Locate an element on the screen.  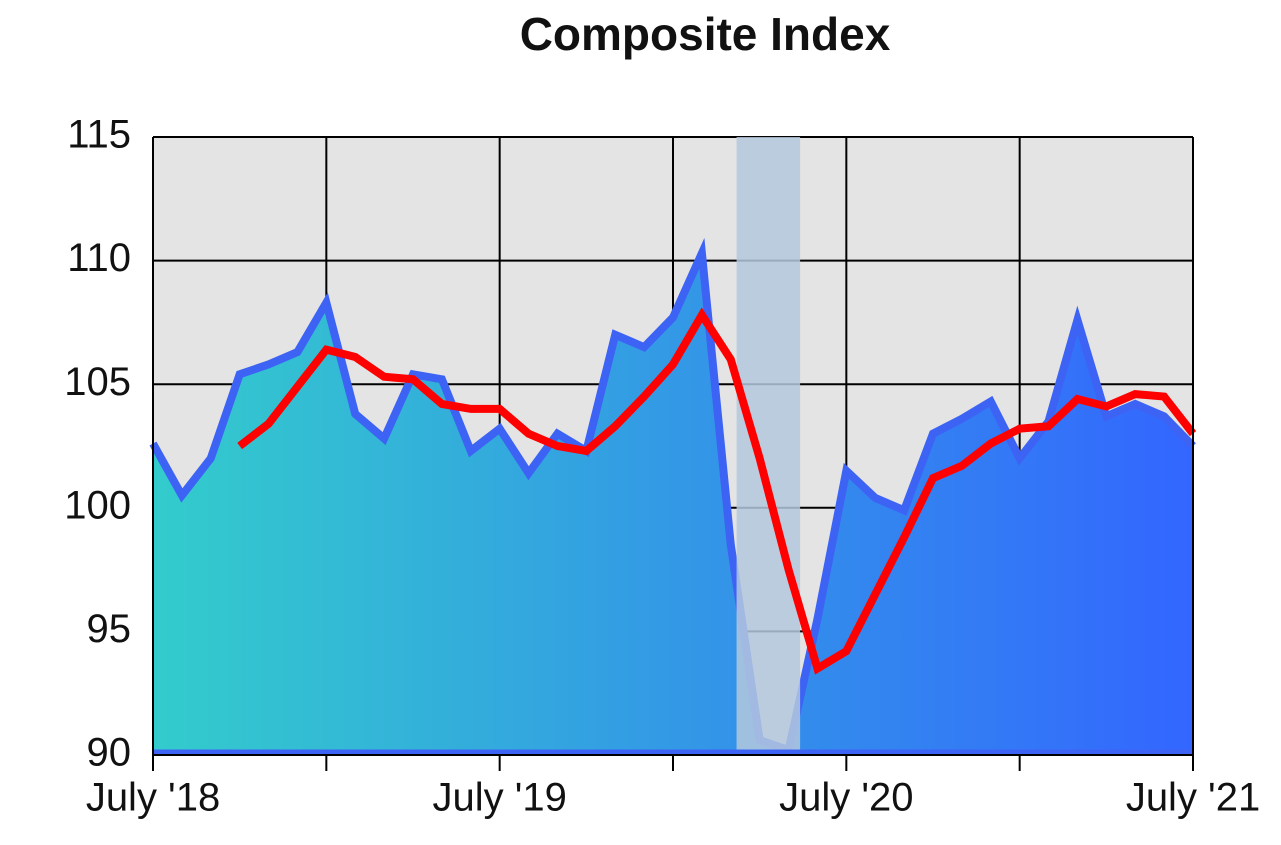
x-tick-label: July '18 is located at coordinates (153, 798).